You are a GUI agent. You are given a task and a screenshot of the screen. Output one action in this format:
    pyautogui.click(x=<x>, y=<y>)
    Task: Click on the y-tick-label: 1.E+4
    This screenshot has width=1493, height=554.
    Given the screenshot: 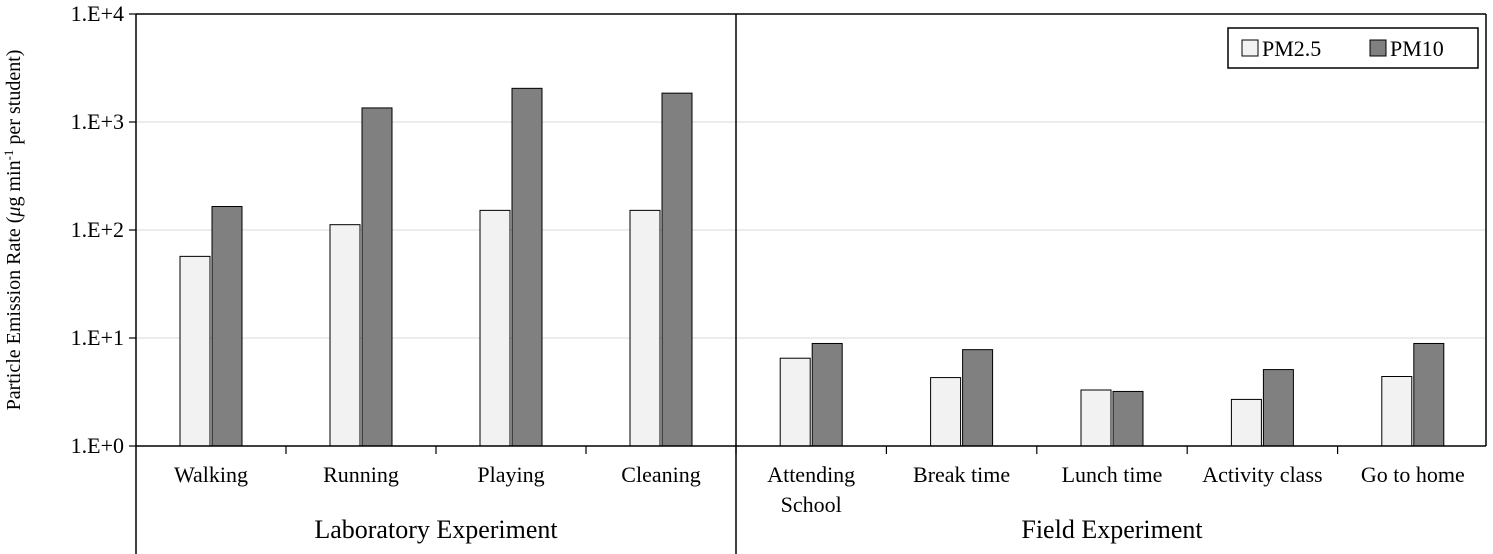 What is the action you would take?
    pyautogui.click(x=97, y=13)
    